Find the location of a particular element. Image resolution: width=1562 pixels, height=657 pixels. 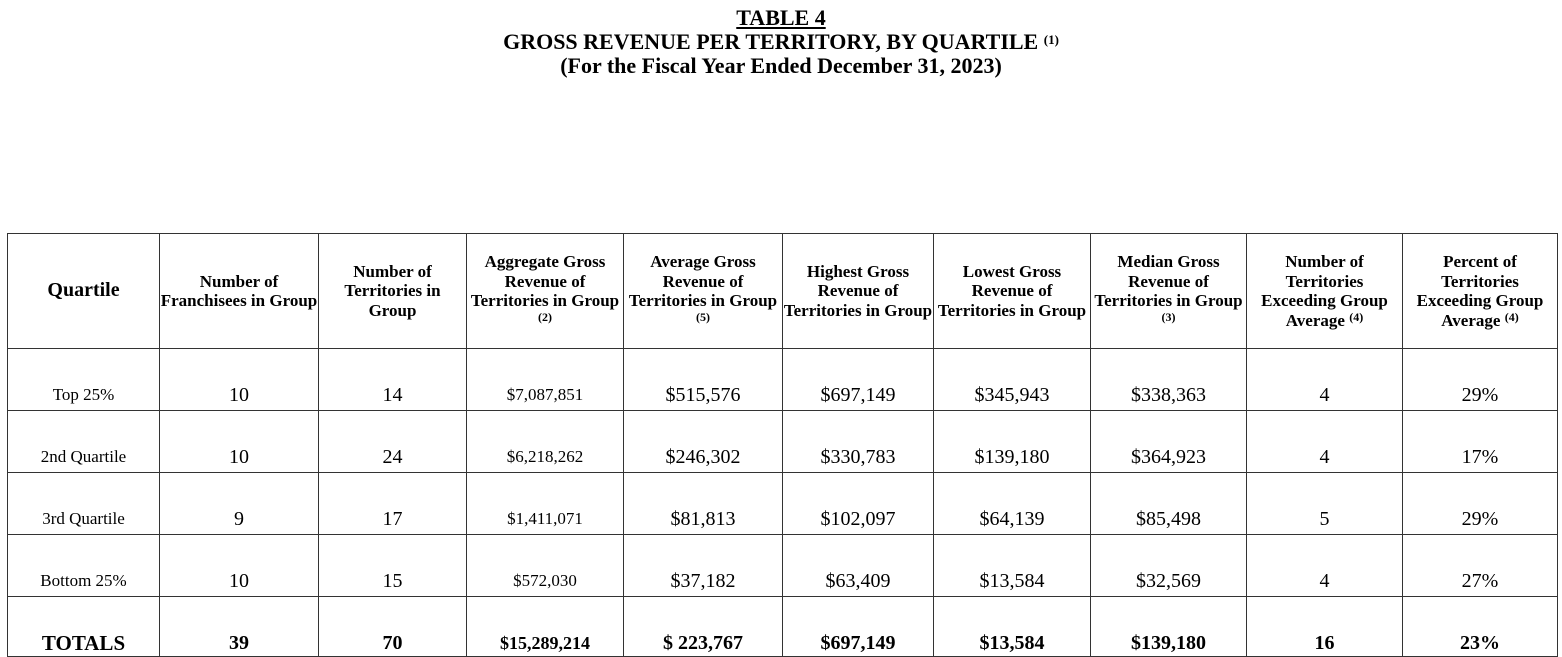

cell-territories: 24 is located at coordinates (392, 441).